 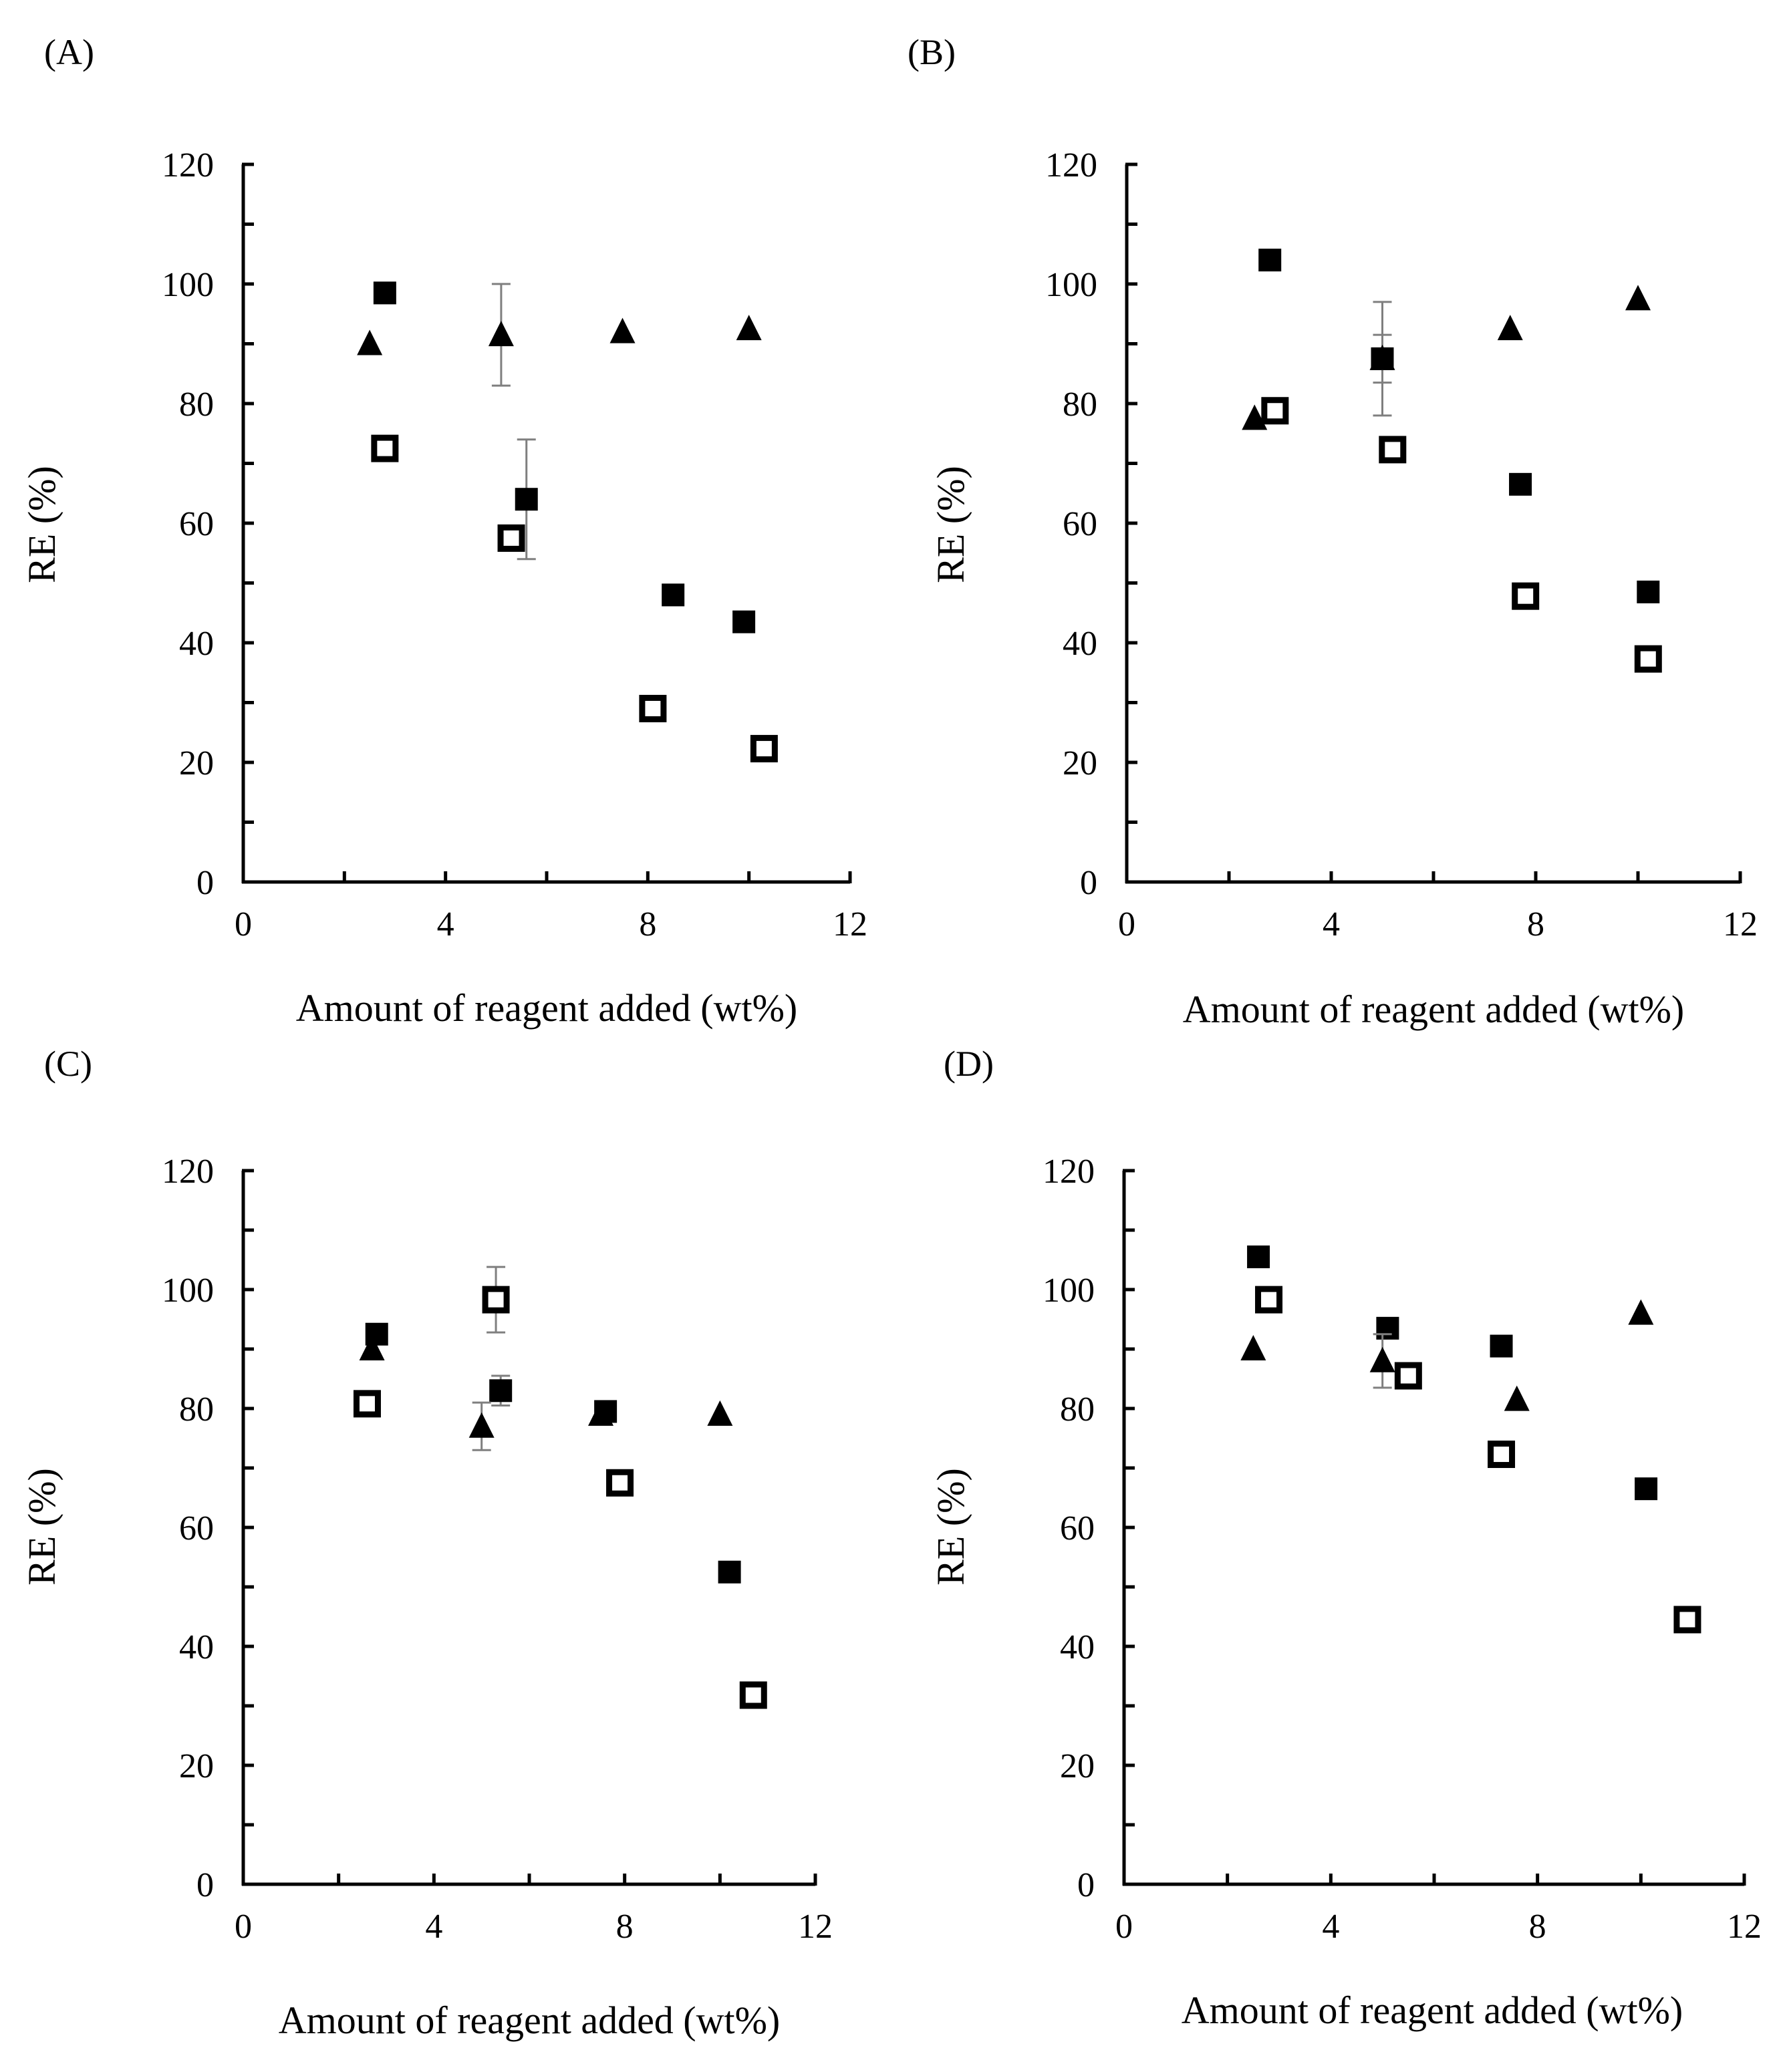 What do you see at coordinates (969, 1064) in the screenshot?
I see `panel-label: (D)` at bounding box center [969, 1064].